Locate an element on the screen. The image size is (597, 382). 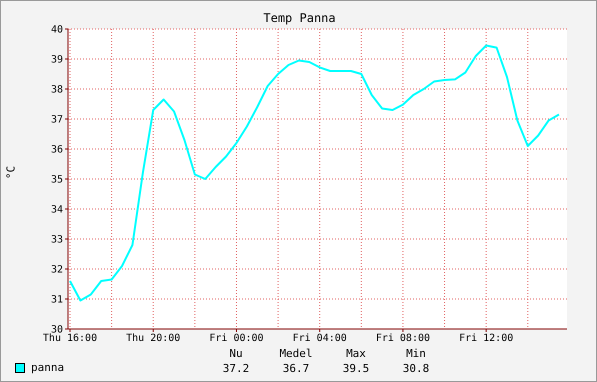
y-axis-title: °C is located at coordinates (11, 172).